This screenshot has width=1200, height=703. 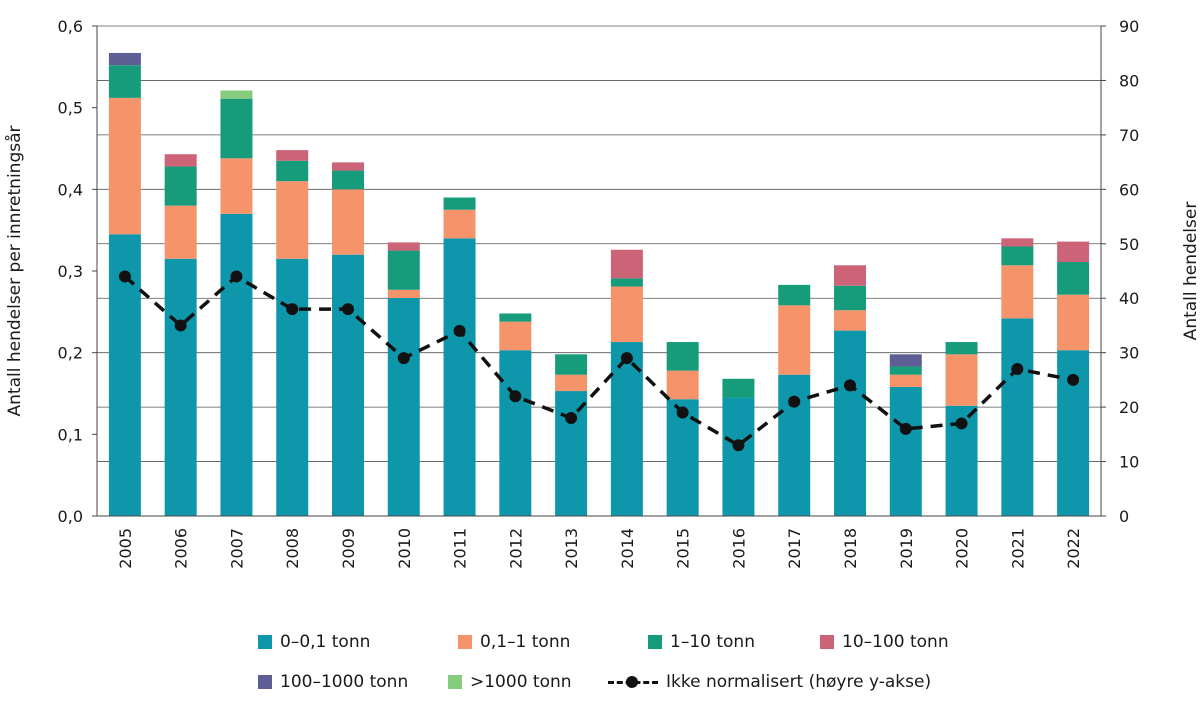 What do you see at coordinates (181, 548) in the screenshot?
I see `x-tick-label: 2006` at bounding box center [181, 548].